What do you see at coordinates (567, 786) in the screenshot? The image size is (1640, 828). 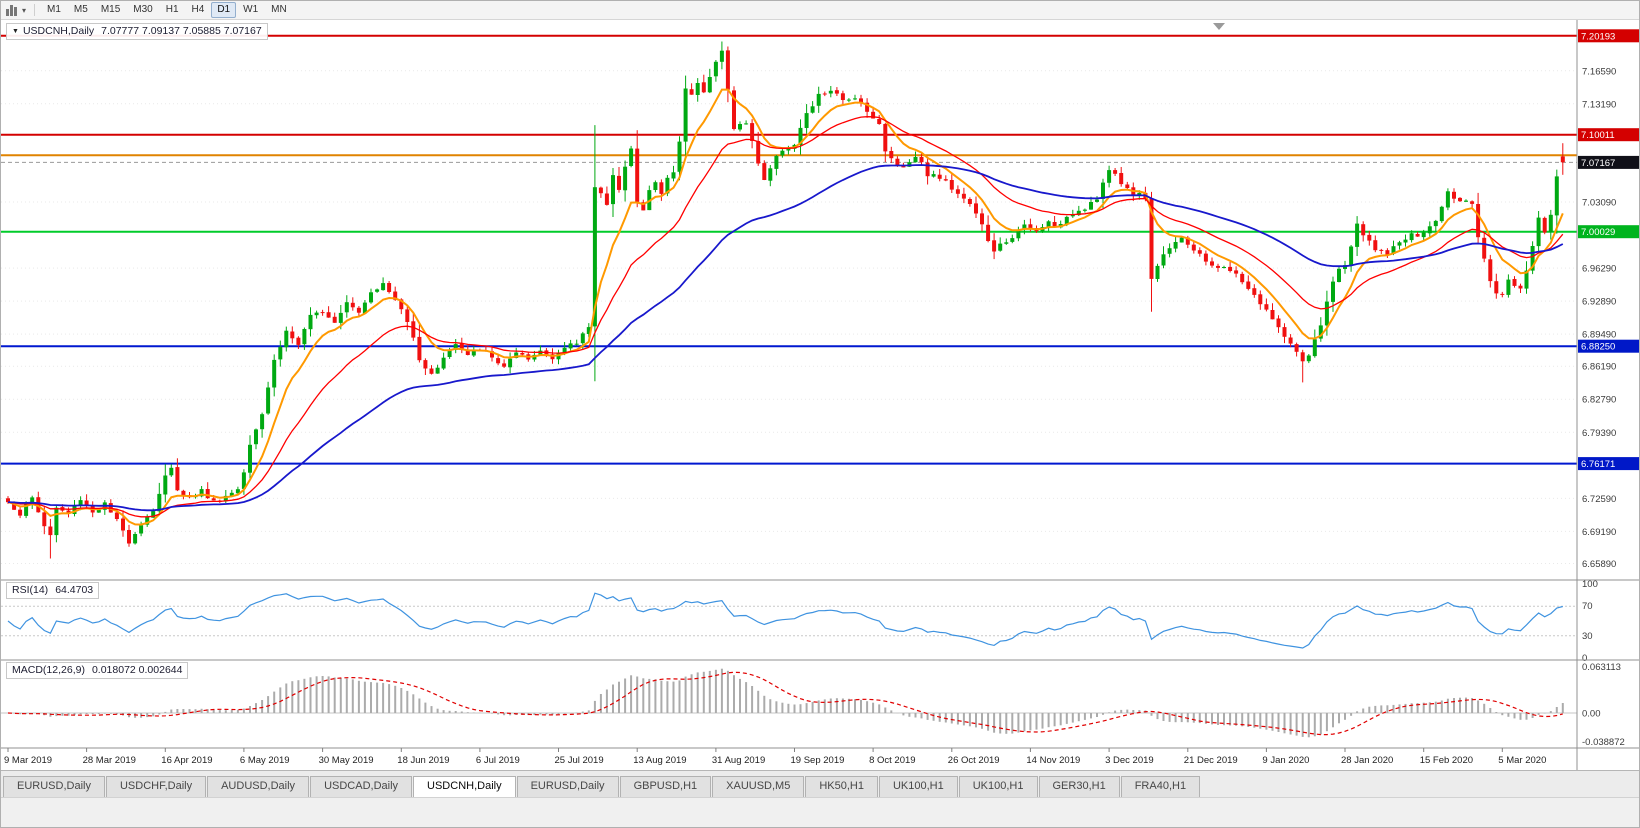 I see `chart-tab-EURUSD-Daily-5: EURUSD,Daily` at bounding box center [567, 786].